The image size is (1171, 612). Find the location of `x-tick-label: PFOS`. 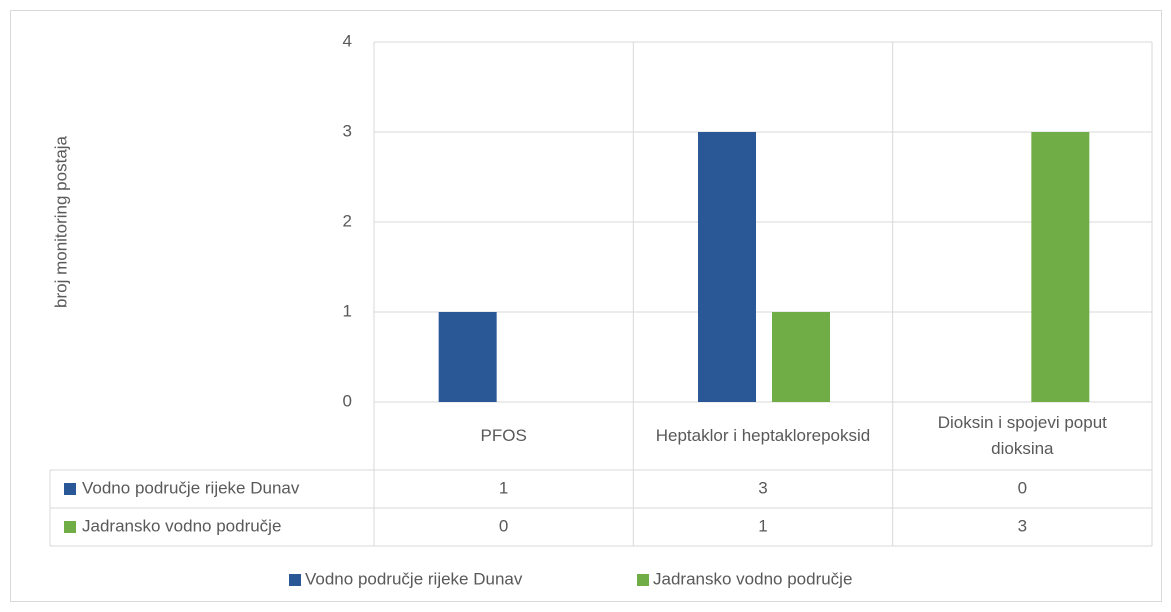

x-tick-label: PFOS is located at coordinates (503, 435).